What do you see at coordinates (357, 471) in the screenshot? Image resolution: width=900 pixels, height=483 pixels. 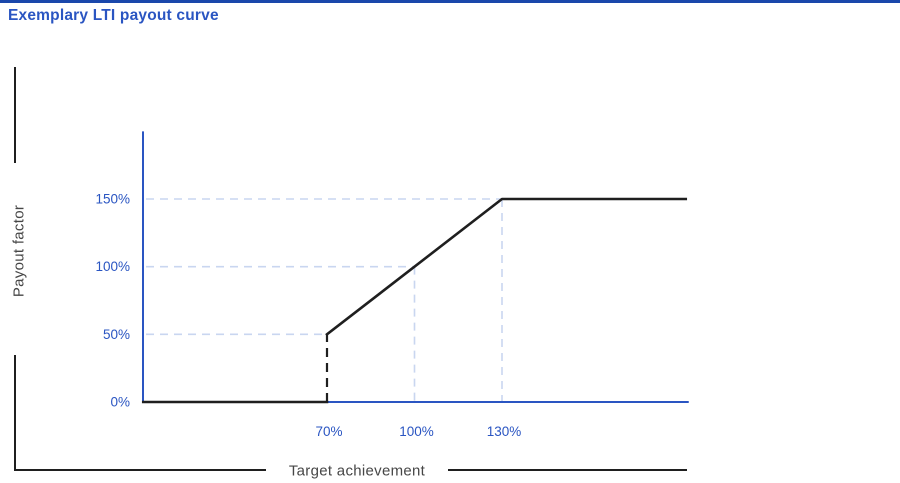 I see `x-axis-label: Target achievement` at bounding box center [357, 471].